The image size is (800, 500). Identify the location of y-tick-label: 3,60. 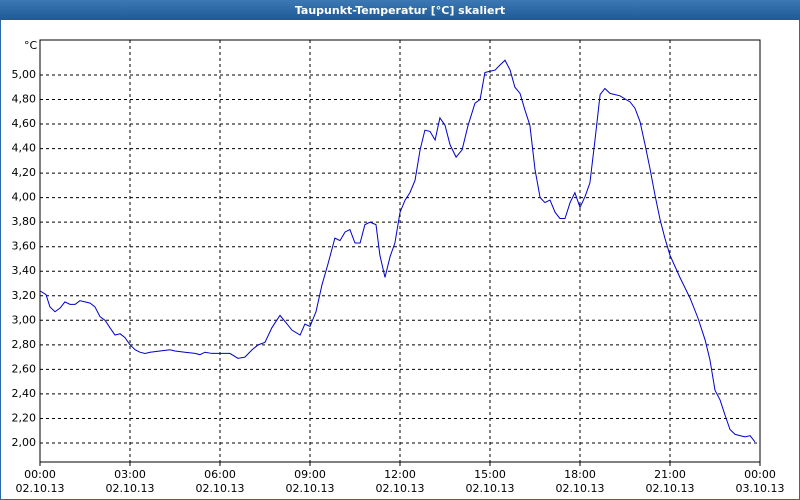
(24, 246).